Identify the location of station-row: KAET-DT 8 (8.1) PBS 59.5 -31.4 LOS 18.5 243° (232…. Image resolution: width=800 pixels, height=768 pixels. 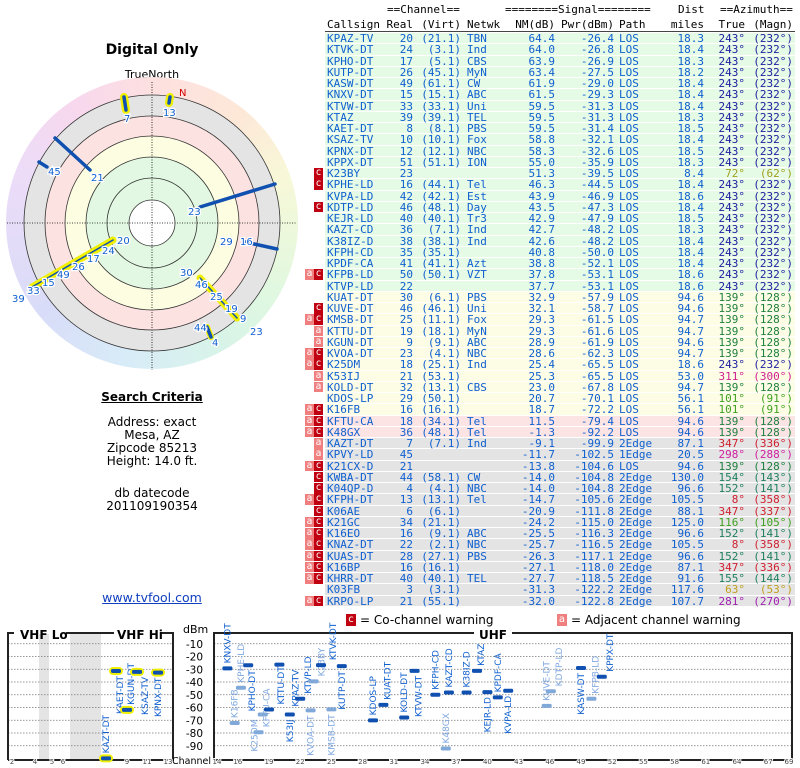
(560, 128).